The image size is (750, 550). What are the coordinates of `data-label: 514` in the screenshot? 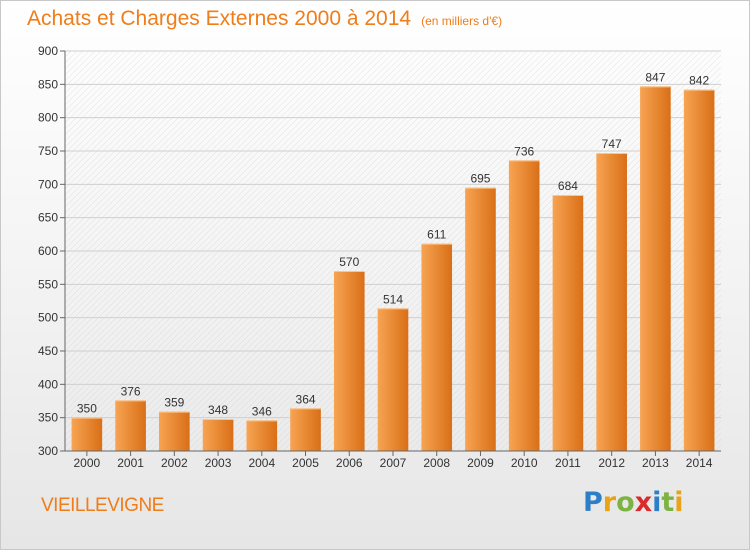 It's located at (393, 299).